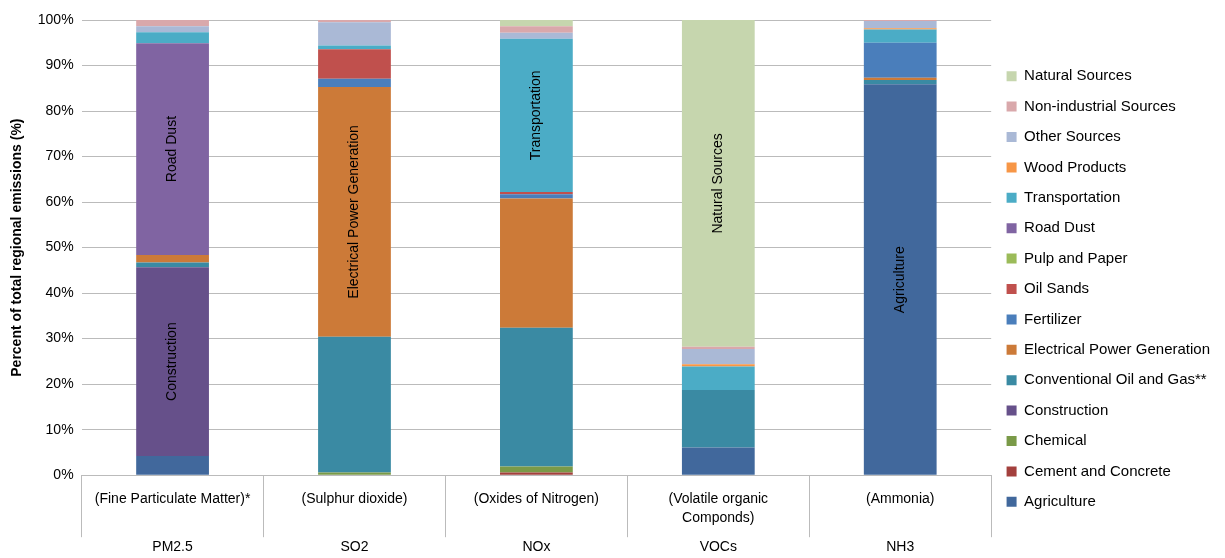  I want to click on text: Construction, so click(171, 361).